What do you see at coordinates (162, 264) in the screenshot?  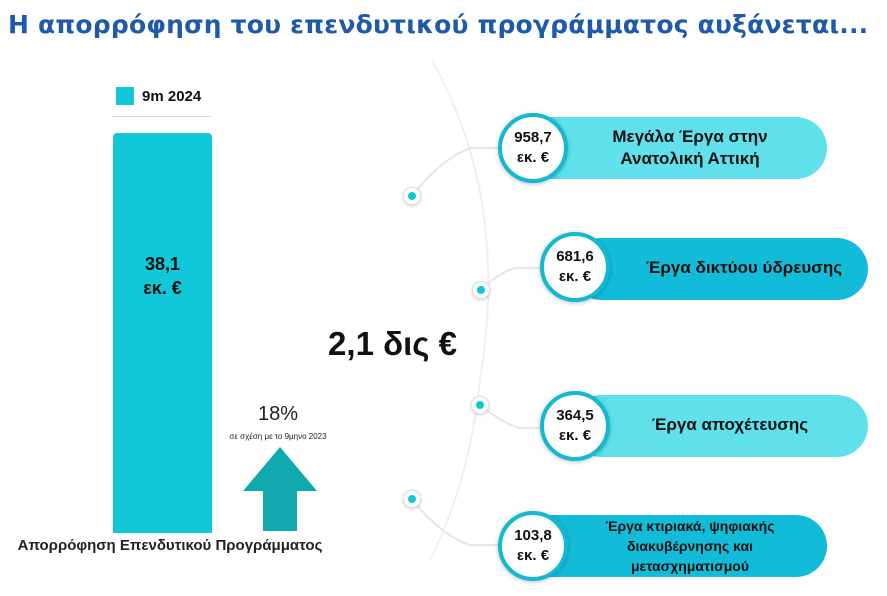 I see `bar-value-amount: 38,1` at bounding box center [162, 264].